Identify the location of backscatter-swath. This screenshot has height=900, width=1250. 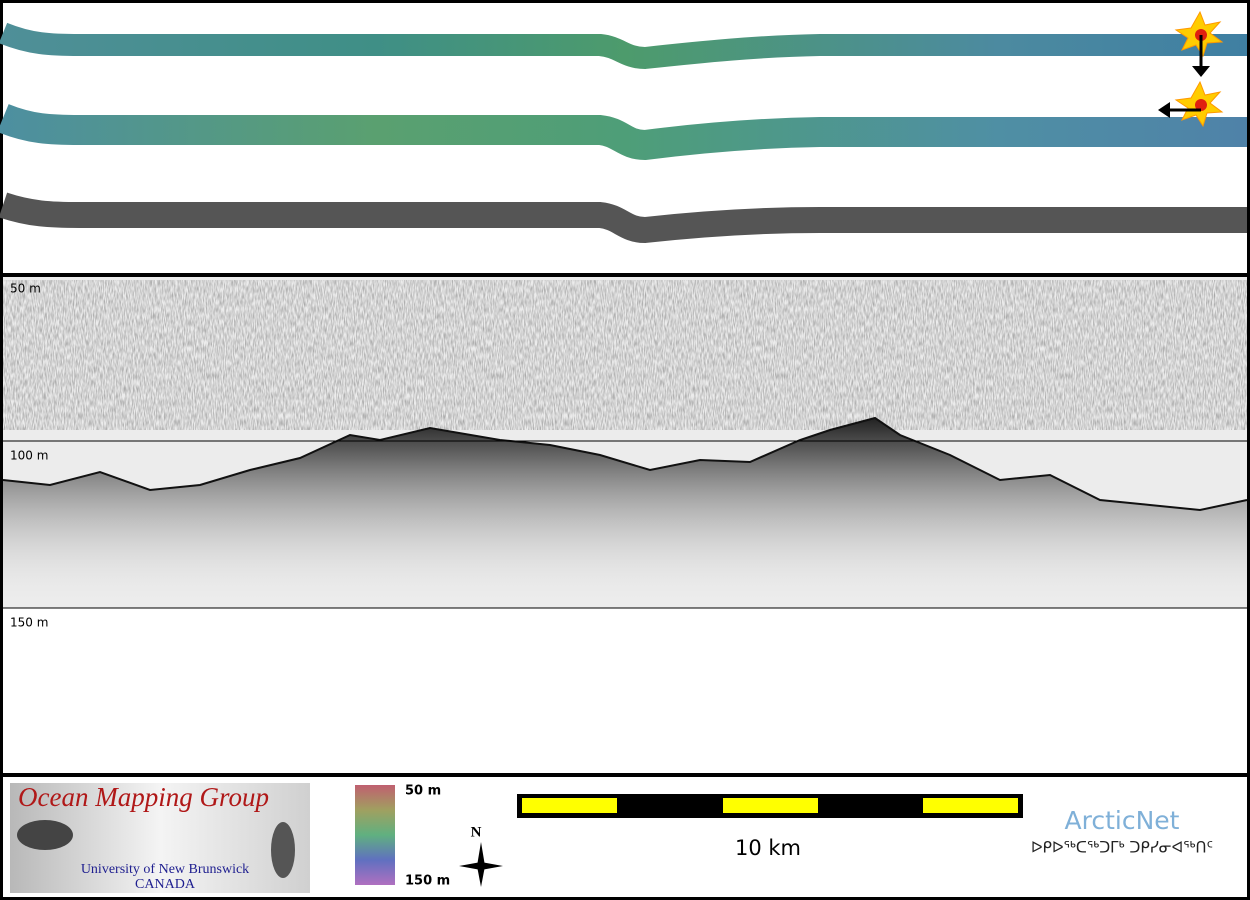
(623, 218).